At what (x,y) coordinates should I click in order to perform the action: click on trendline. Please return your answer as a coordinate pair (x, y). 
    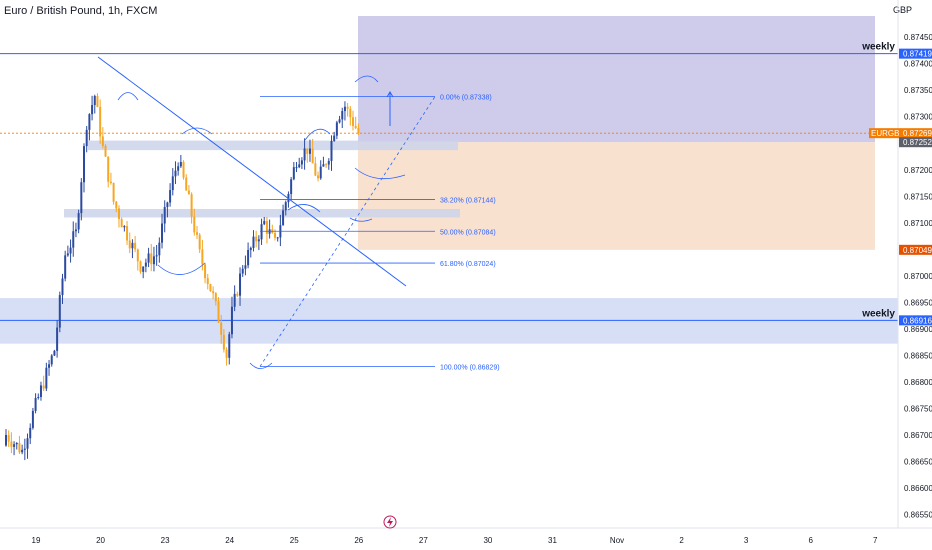
    Looking at the image, I should click on (252, 171).